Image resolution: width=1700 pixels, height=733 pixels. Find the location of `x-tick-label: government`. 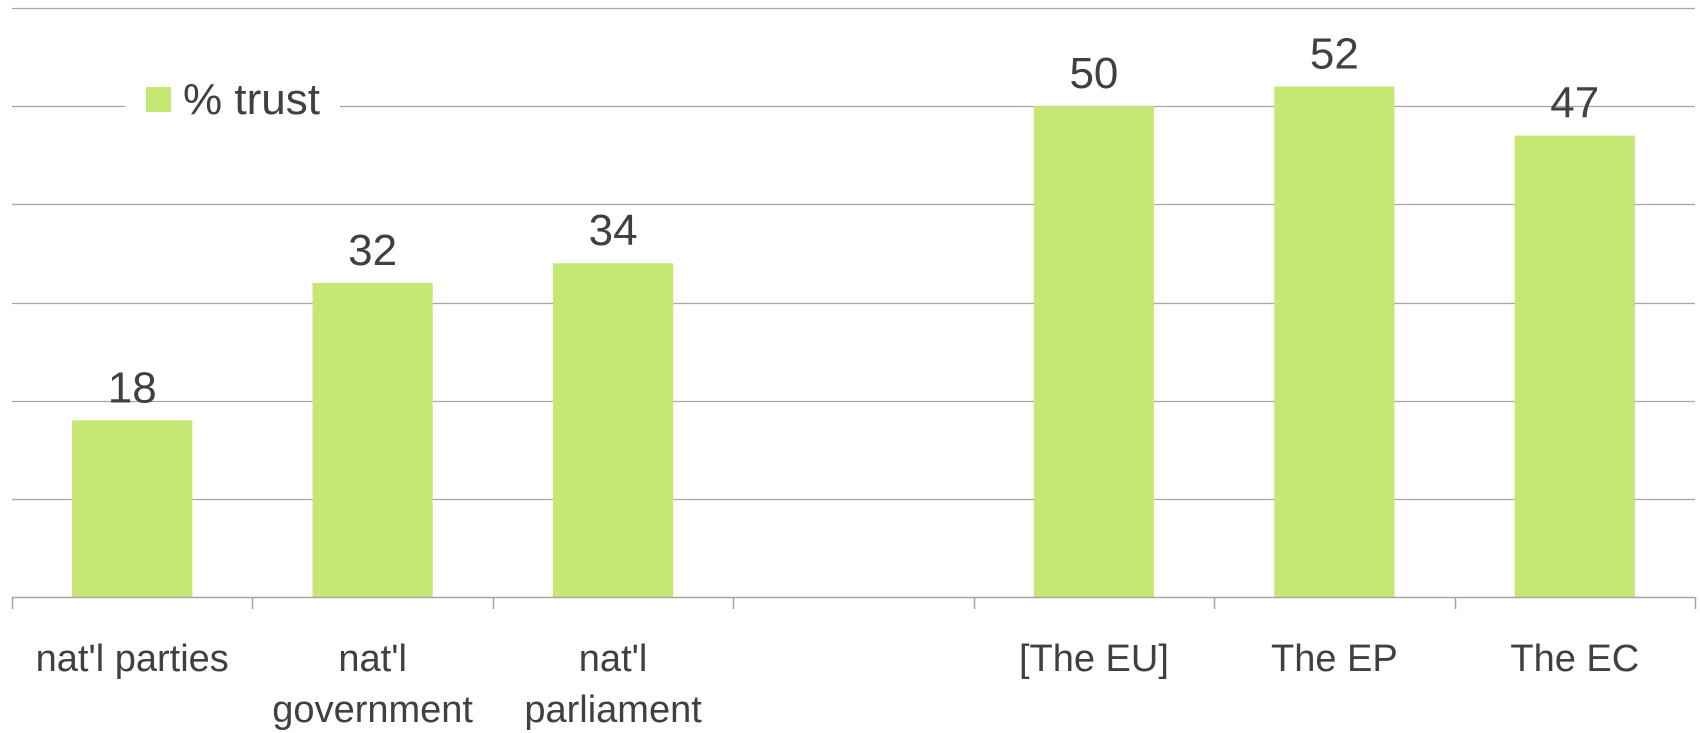

x-tick-label: government is located at coordinates (372, 710).